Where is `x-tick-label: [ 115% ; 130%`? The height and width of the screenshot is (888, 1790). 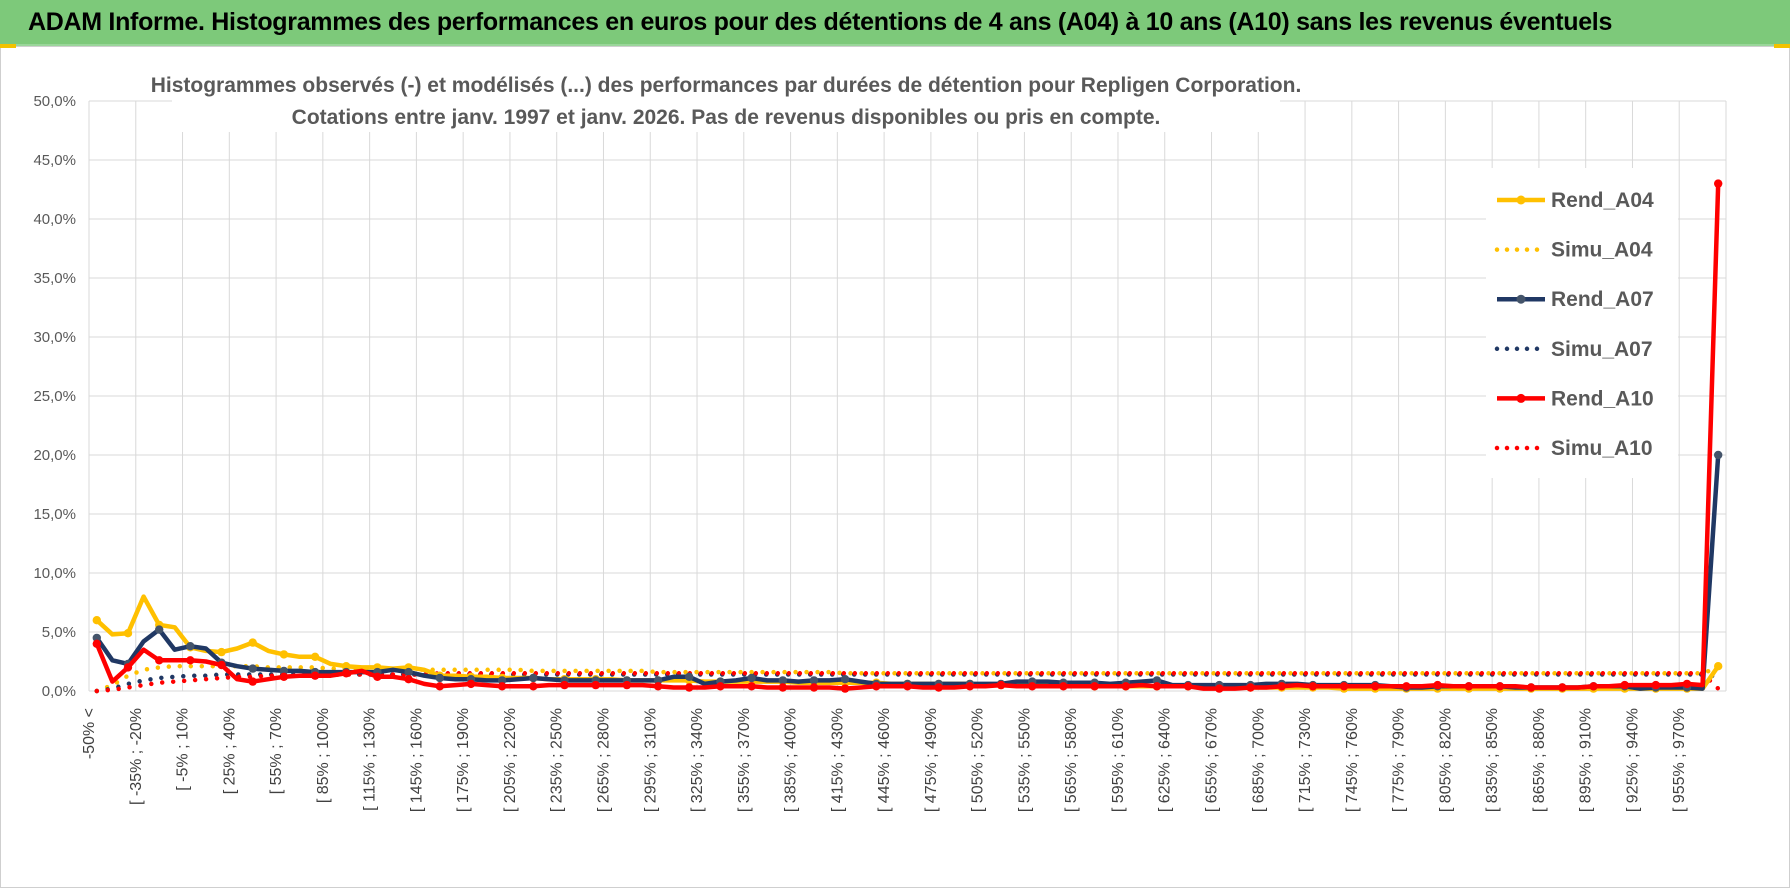
x-tick-label: [ 115% ; 130% is located at coordinates (370, 759).